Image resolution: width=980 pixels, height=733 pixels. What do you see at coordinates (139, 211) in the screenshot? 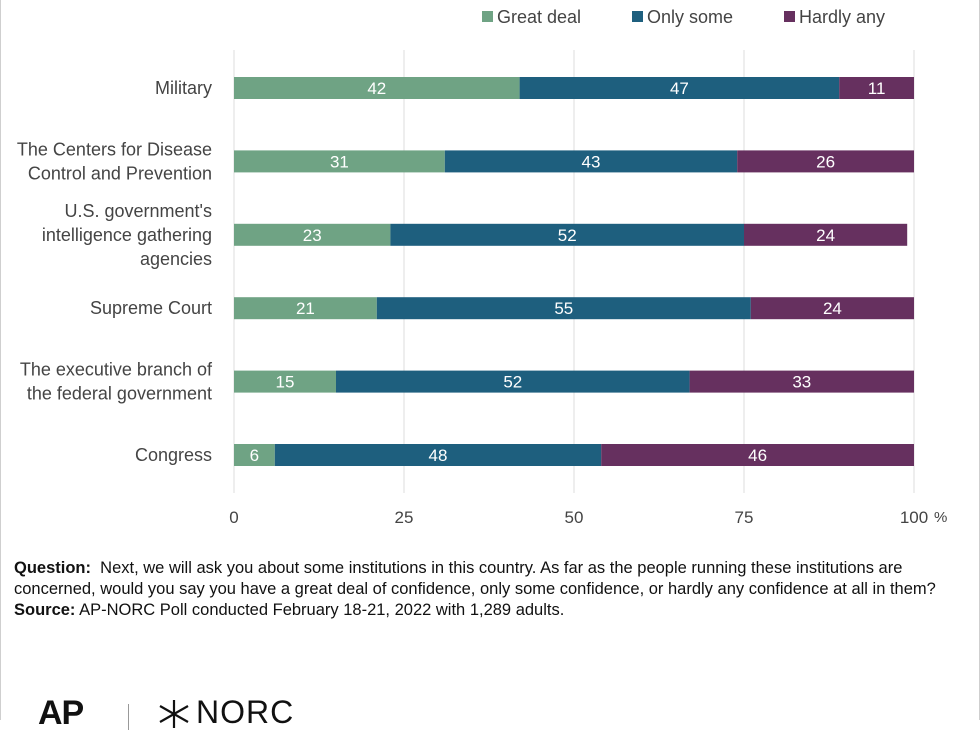
I see `category-label: U.S. government's` at bounding box center [139, 211].